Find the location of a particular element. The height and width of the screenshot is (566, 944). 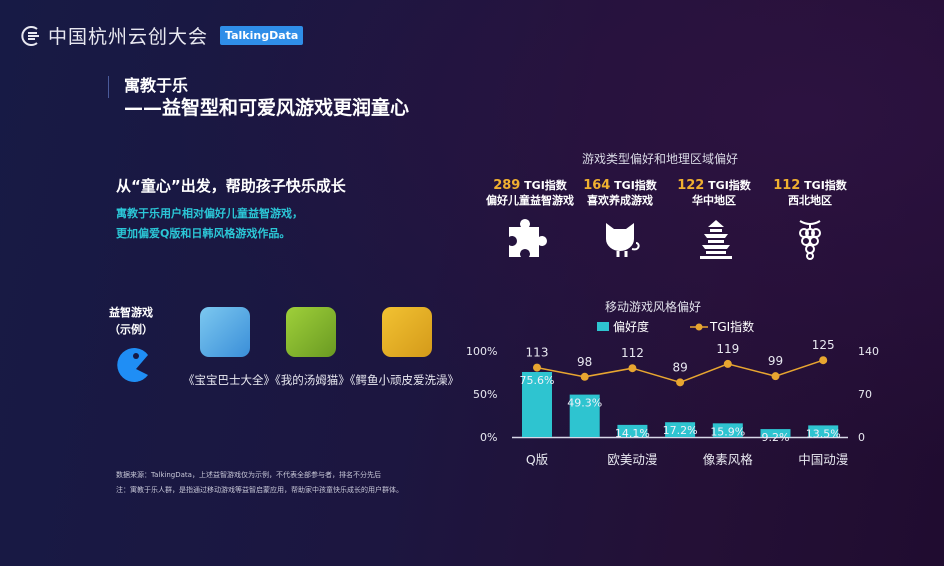

y-left-tick: 50% is located at coordinates (485, 394).